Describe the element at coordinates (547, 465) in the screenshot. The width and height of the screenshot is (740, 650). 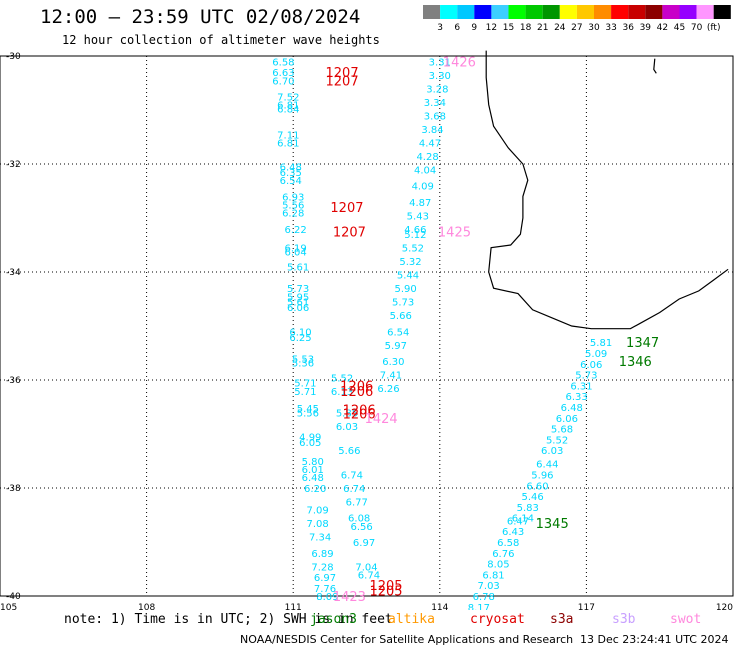
I see `wave-height-value: 6.44` at that location.